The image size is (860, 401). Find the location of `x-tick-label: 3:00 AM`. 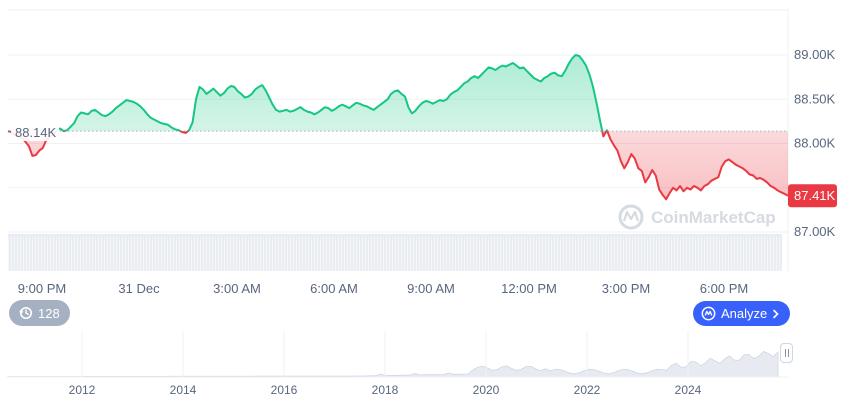

x-tick-label: 3:00 AM is located at coordinates (237, 288).